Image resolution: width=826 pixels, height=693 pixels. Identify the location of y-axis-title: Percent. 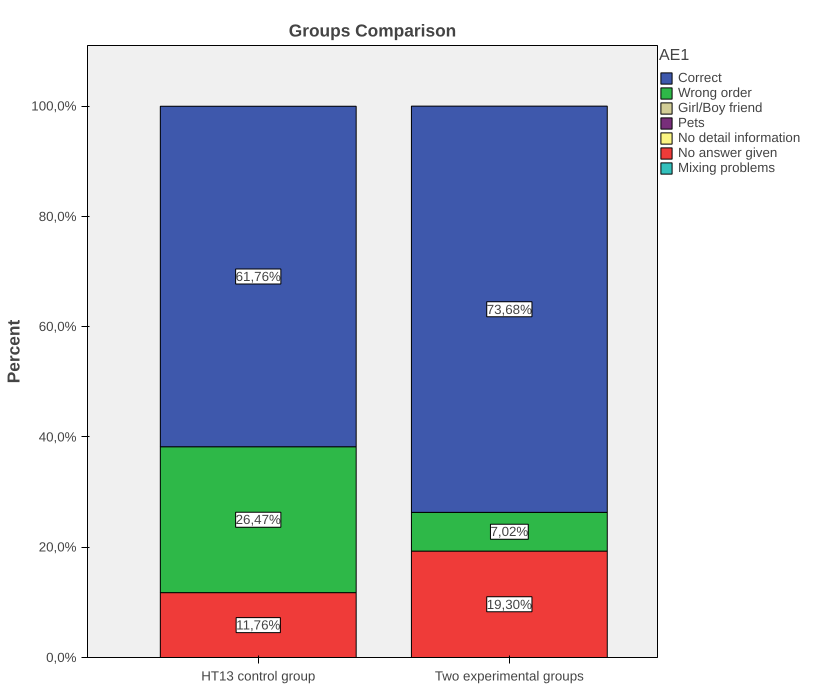
(13, 351).